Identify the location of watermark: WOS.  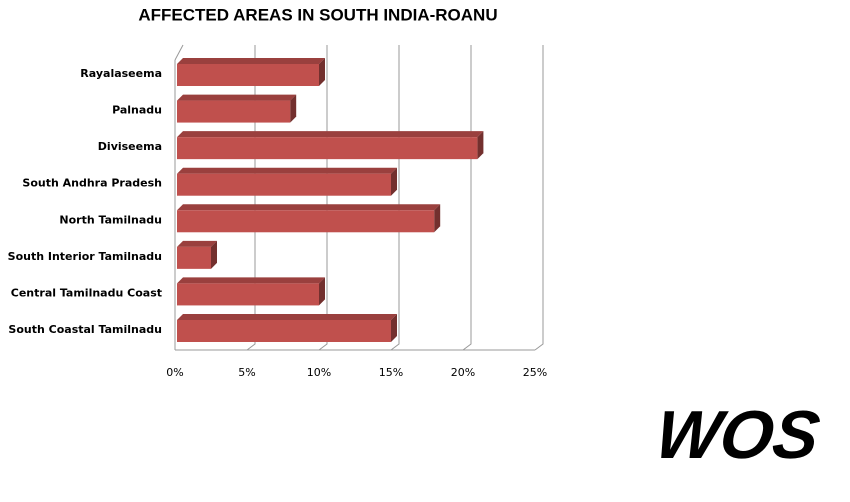
(737, 435).